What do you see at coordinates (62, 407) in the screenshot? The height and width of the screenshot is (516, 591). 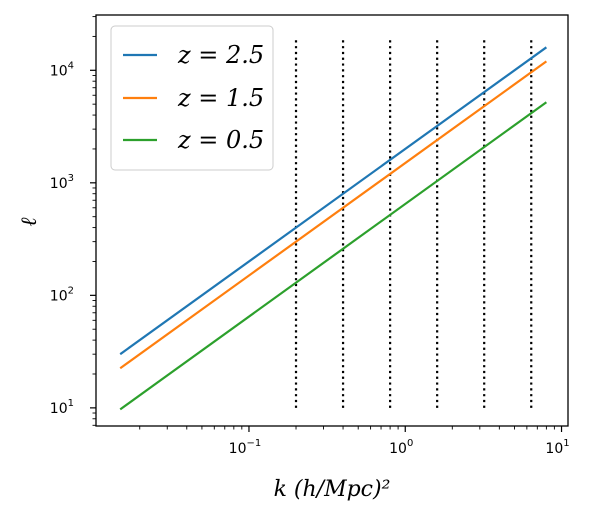 I see `y-tick-label: 10¹` at bounding box center [62, 407].